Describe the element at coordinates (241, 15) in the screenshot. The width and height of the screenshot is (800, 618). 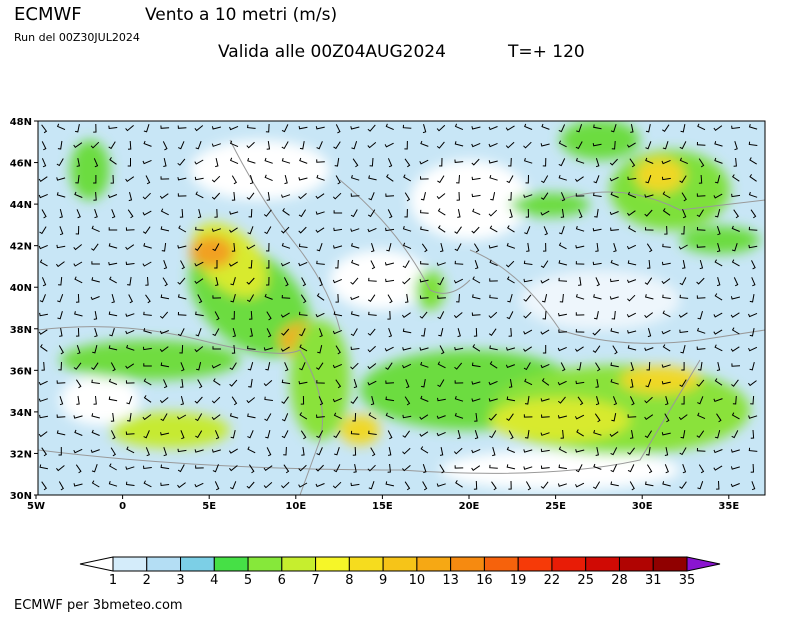
I see `title: Vento a 10 metri (m/s)` at that location.